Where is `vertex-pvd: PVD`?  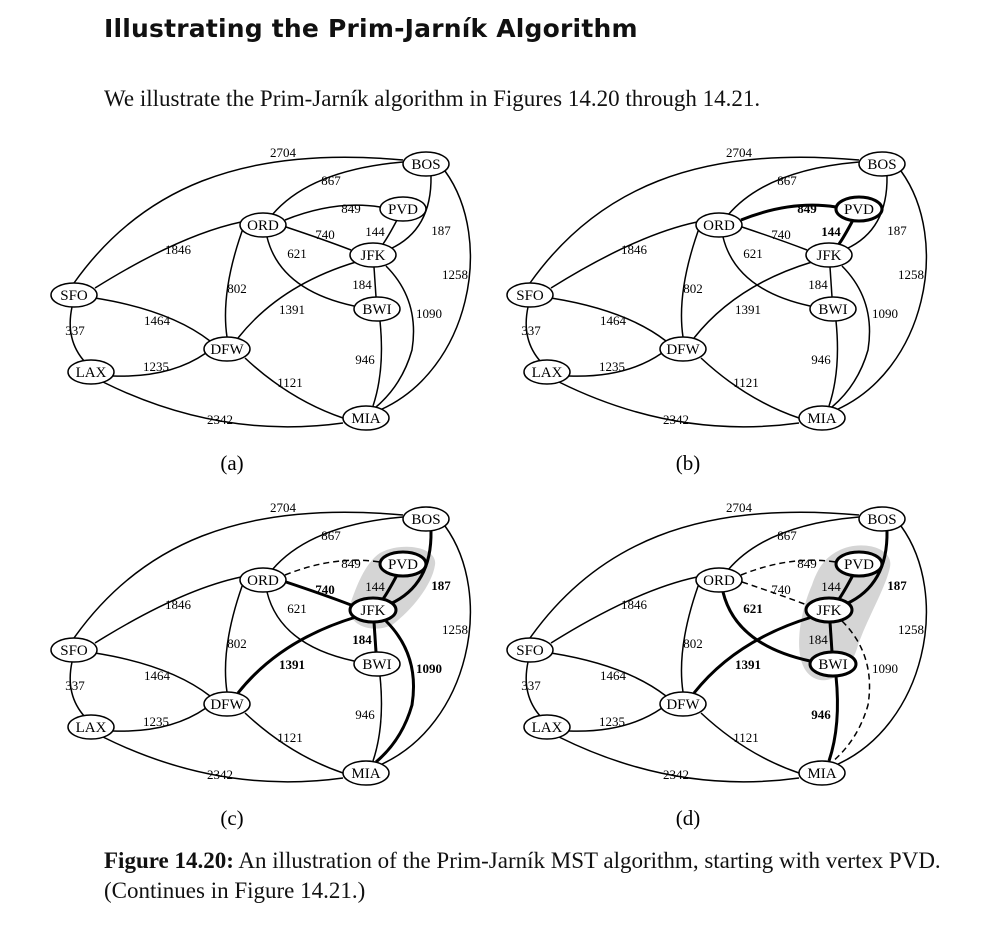
vertex-pvd: PVD is located at coordinates (859, 209).